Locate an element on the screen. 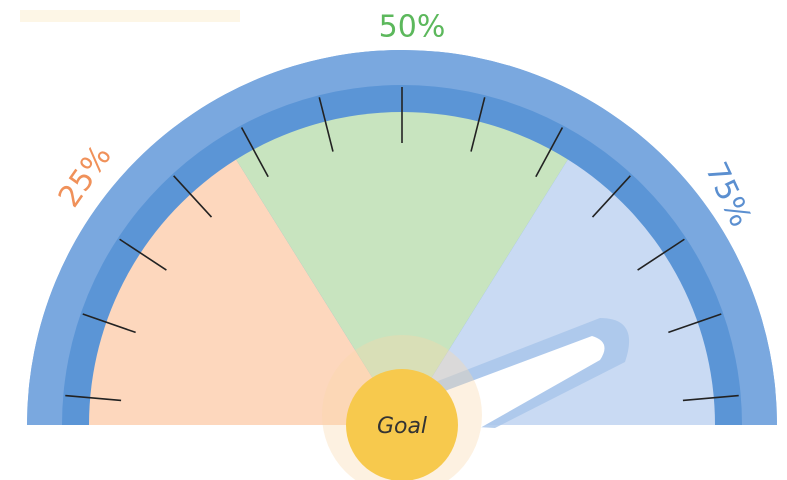 This screenshot has width=787, height=480. goal-label: Goal is located at coordinates (402, 426).